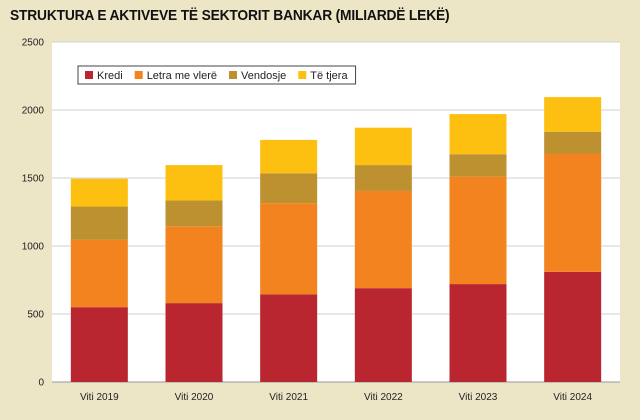  Describe the element at coordinates (110, 76) in the screenshot. I see `legend-label: Kredi` at that location.